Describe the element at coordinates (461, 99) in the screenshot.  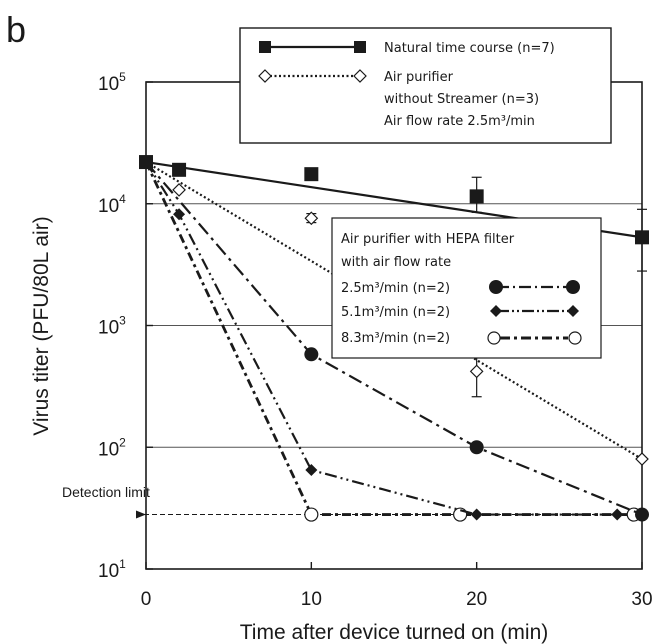
I see `legend-streamer-label-2: without Streamer (n=3)` at that location.